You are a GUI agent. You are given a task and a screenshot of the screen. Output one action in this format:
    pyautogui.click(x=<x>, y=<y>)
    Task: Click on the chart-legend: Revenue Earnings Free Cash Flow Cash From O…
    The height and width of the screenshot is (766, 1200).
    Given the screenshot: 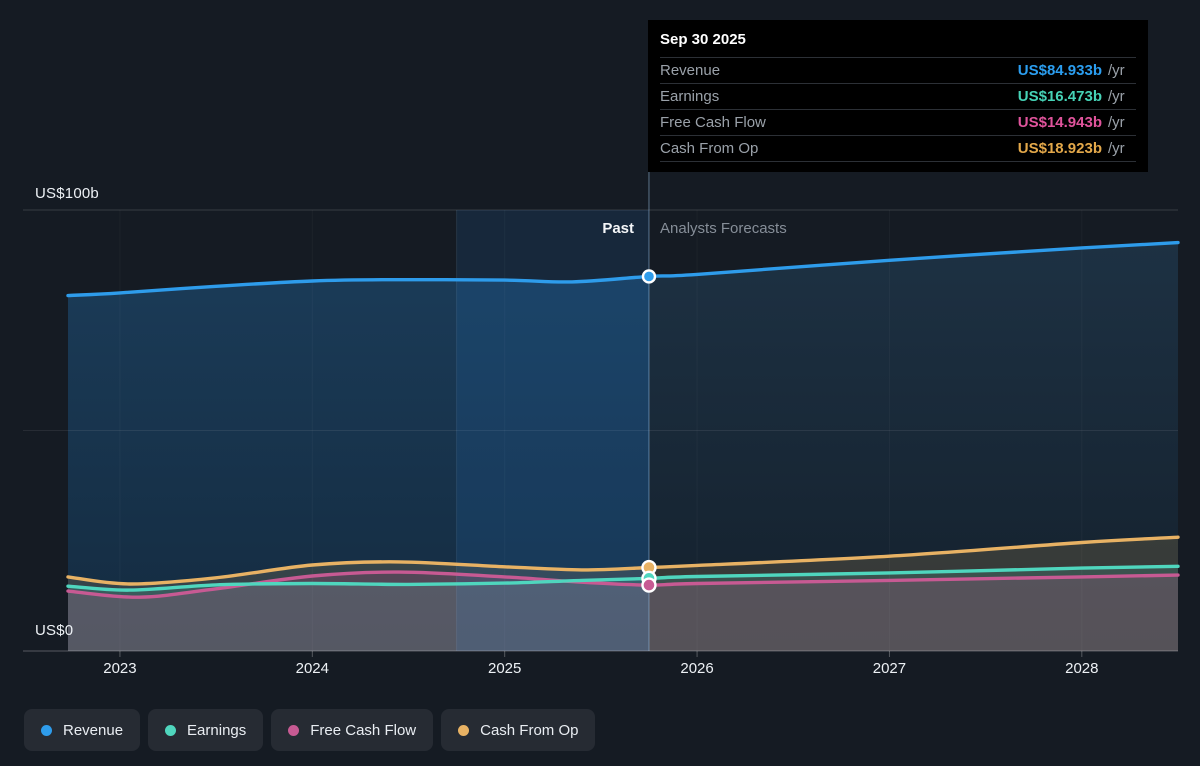 What is the action you would take?
    pyautogui.click(x=310, y=730)
    